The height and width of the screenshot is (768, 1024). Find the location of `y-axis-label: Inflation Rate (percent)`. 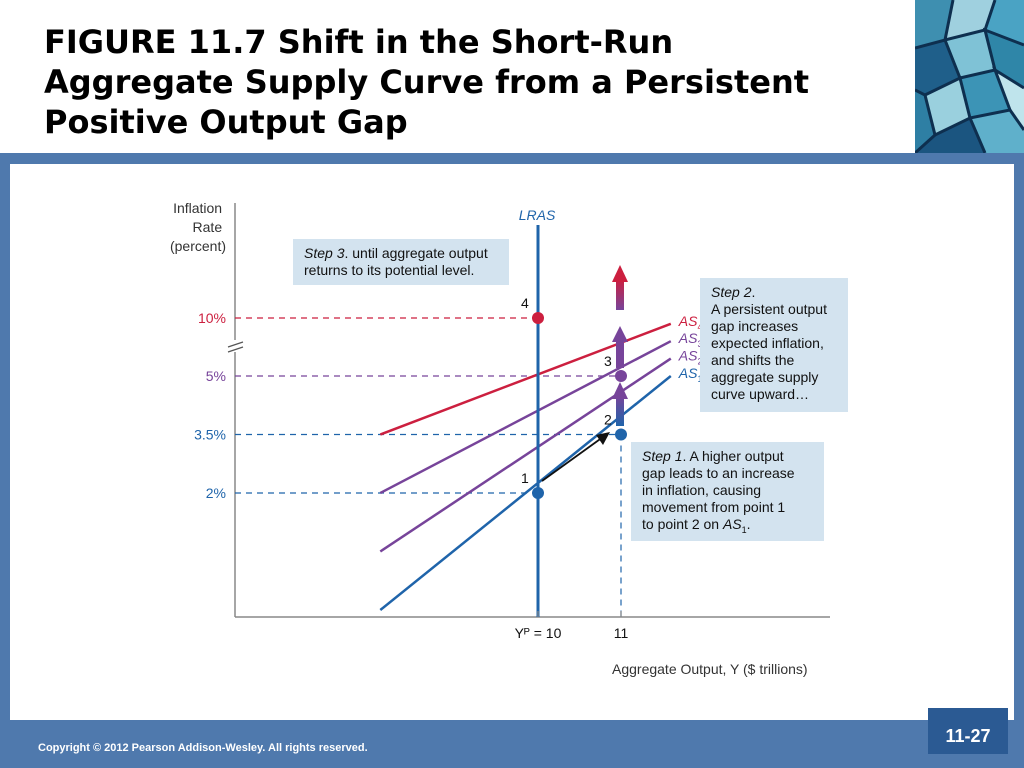

y-axis-label: Inflation Rate (percent) is located at coordinates (198, 227).